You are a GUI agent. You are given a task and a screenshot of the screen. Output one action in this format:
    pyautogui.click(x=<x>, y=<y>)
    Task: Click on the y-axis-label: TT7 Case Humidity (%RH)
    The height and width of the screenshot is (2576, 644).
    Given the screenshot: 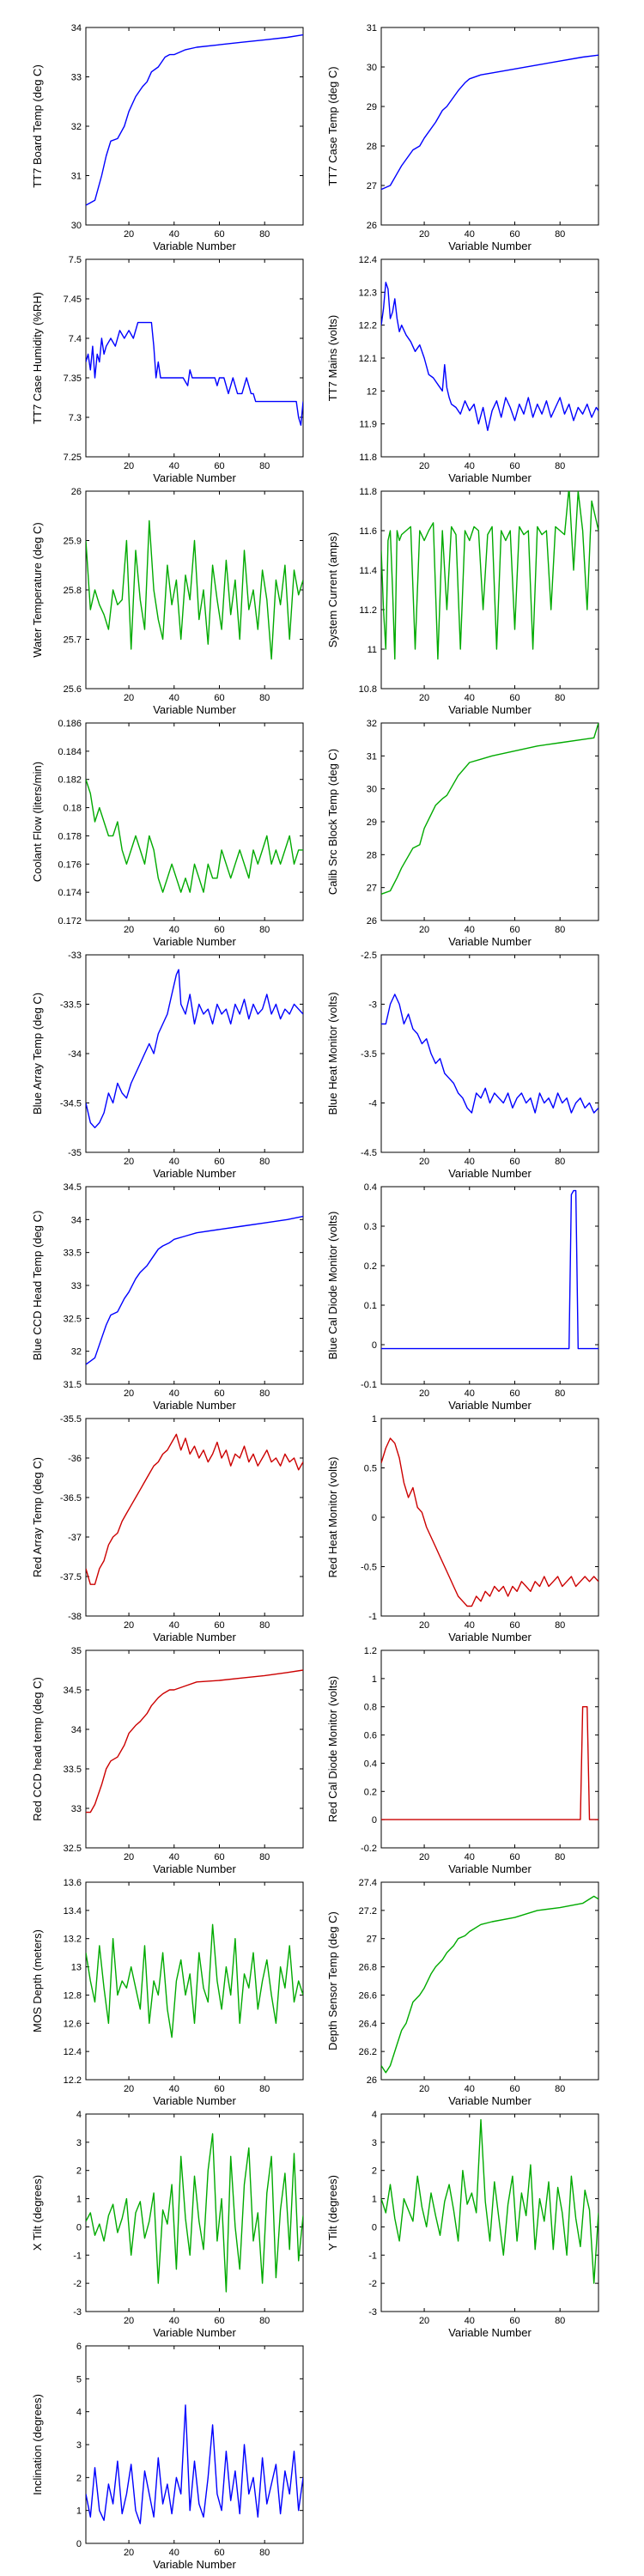 What is the action you would take?
    pyautogui.click(x=37, y=358)
    